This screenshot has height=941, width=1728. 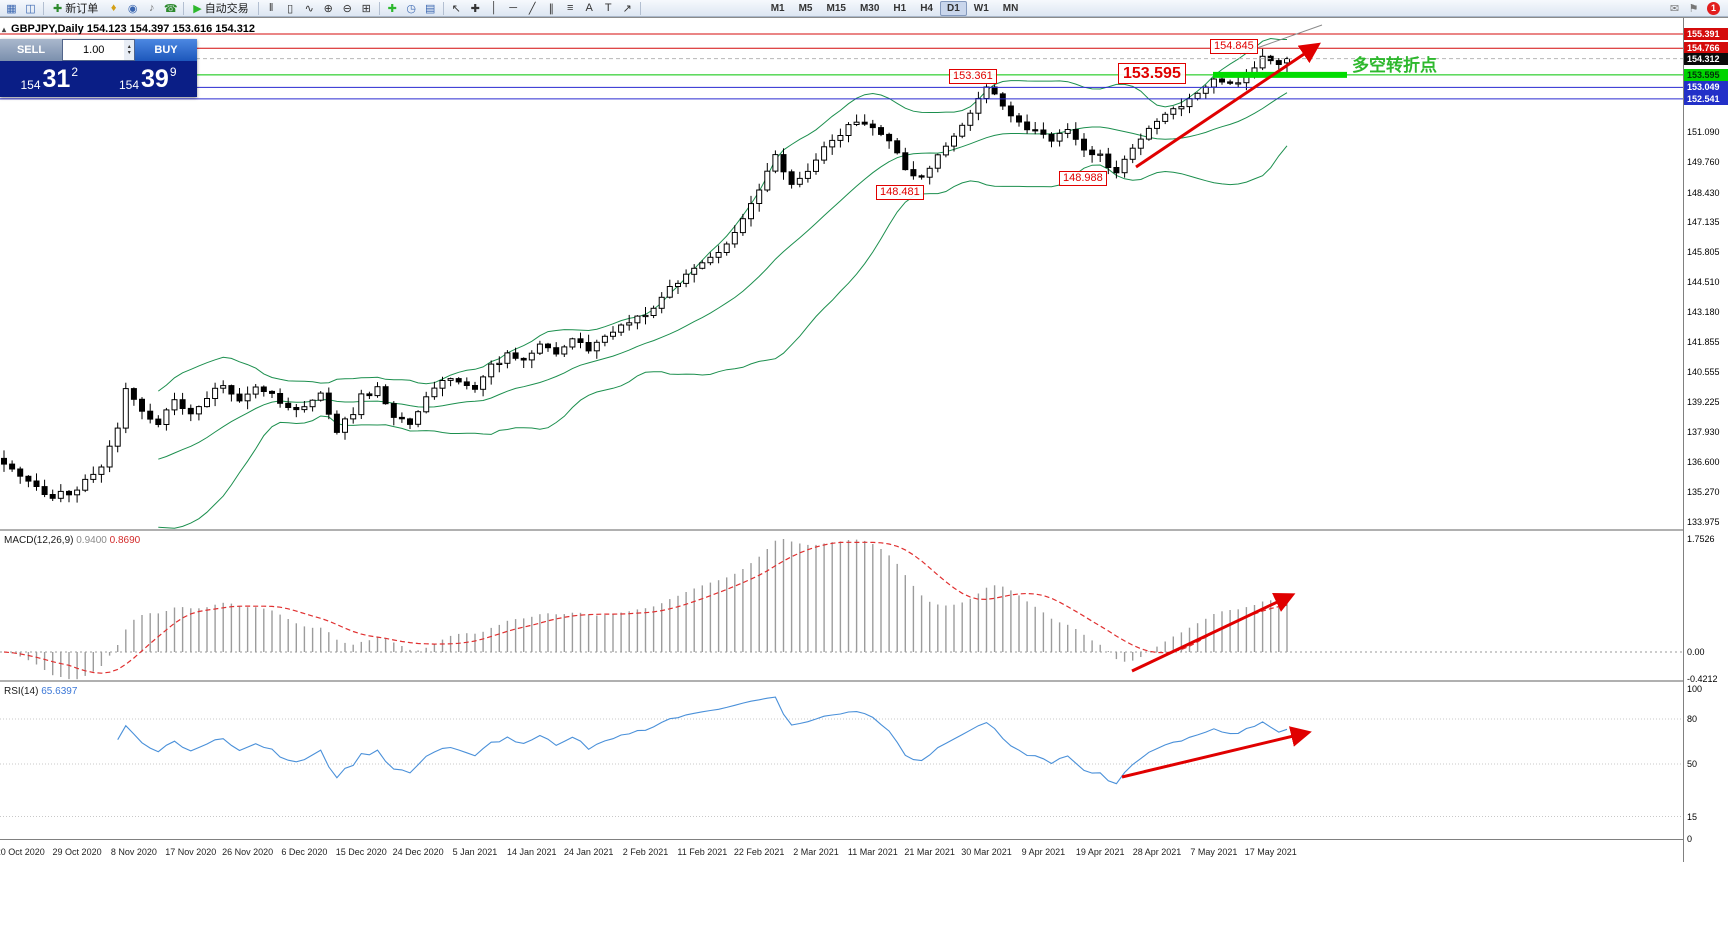 I want to click on vertical-line-icon: │, so click(x=494, y=8).